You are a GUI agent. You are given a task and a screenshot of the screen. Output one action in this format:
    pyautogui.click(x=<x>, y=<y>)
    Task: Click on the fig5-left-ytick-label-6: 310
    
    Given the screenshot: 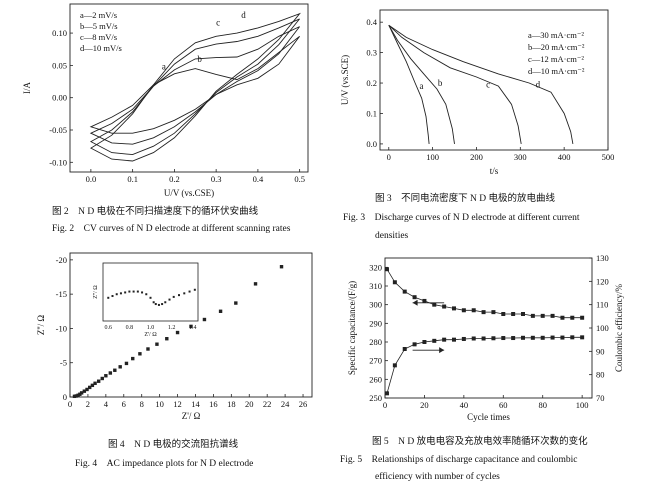 What is the action you would take?
    pyautogui.click(x=375, y=286)
    